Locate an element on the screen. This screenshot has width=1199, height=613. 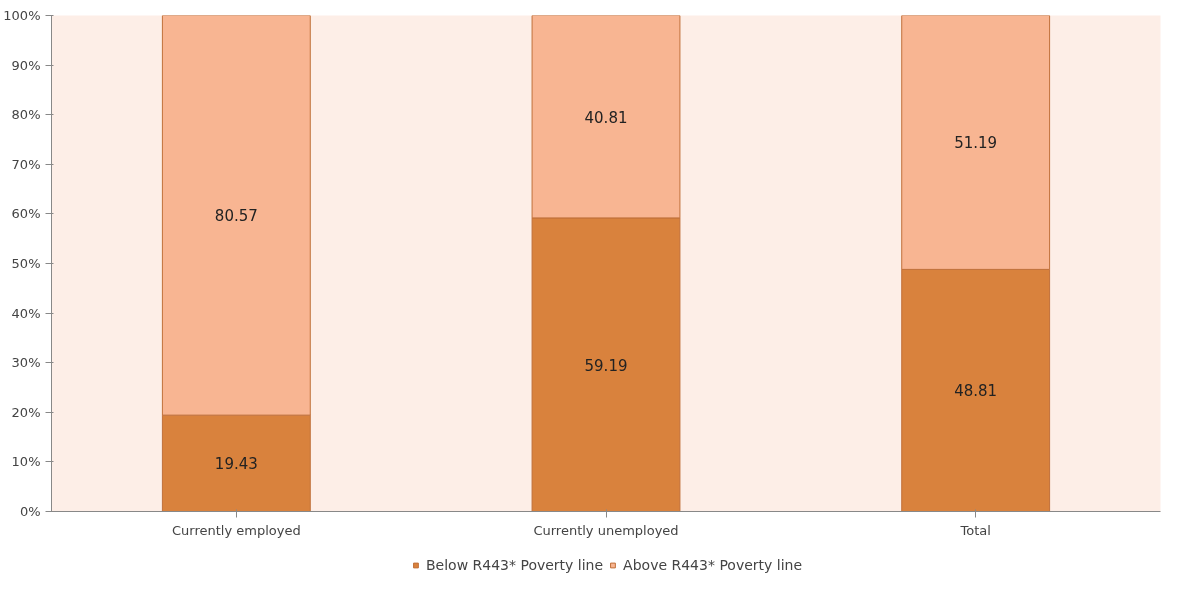
data-label: 48.81 is located at coordinates (976, 391).